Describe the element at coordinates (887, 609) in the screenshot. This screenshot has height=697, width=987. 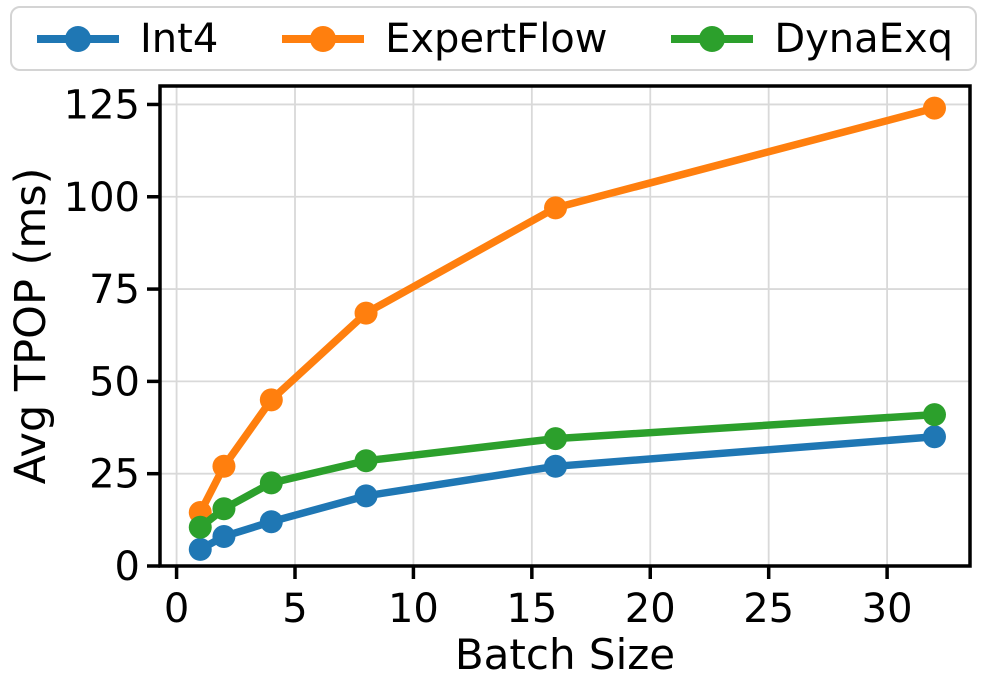
I see `x-tick-label: 30` at that location.